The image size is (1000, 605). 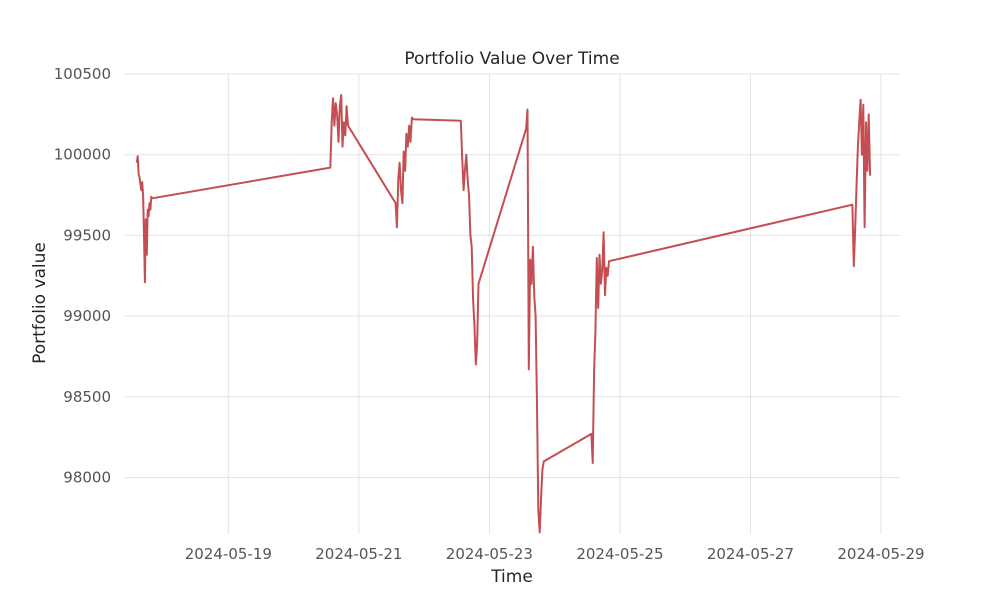 What do you see at coordinates (880, 554) in the screenshot?
I see `x-tick-label: 2024-05-29` at bounding box center [880, 554].